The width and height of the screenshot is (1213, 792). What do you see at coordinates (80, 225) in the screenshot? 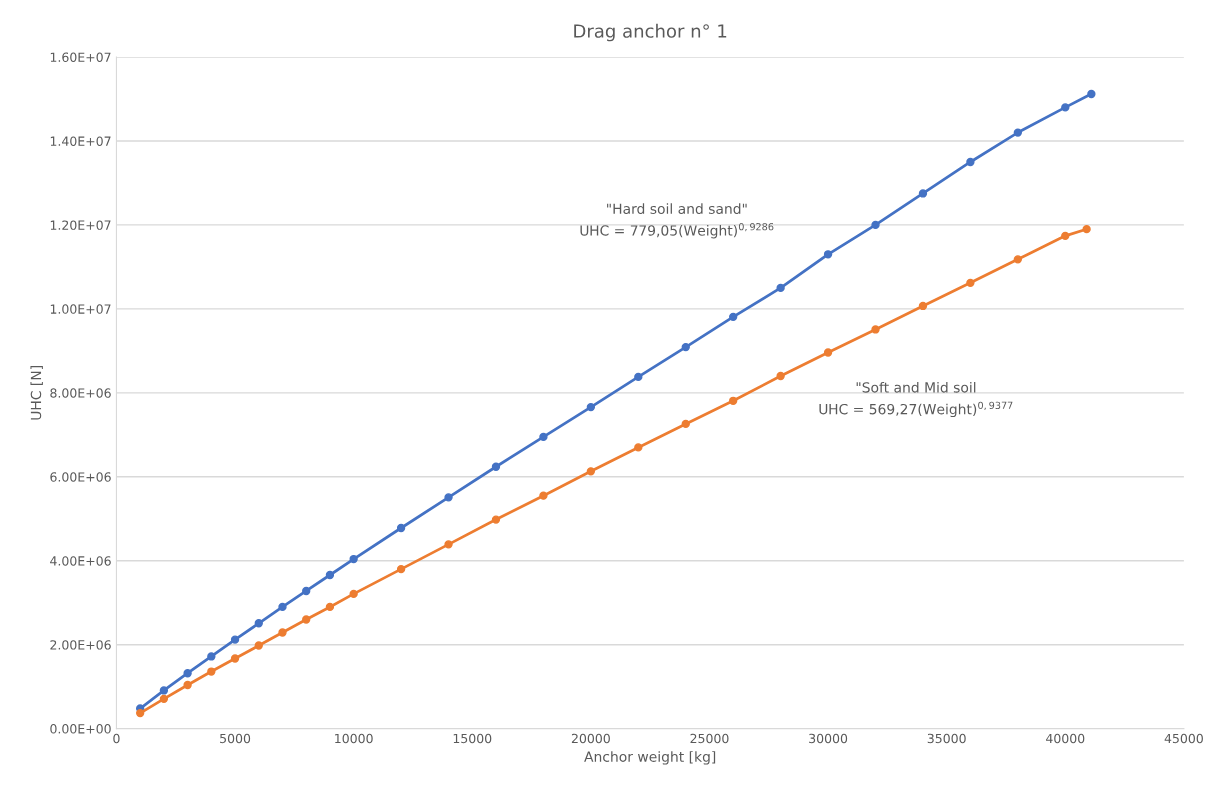
I see `y-tick-label: 1.20E+07` at bounding box center [80, 225].